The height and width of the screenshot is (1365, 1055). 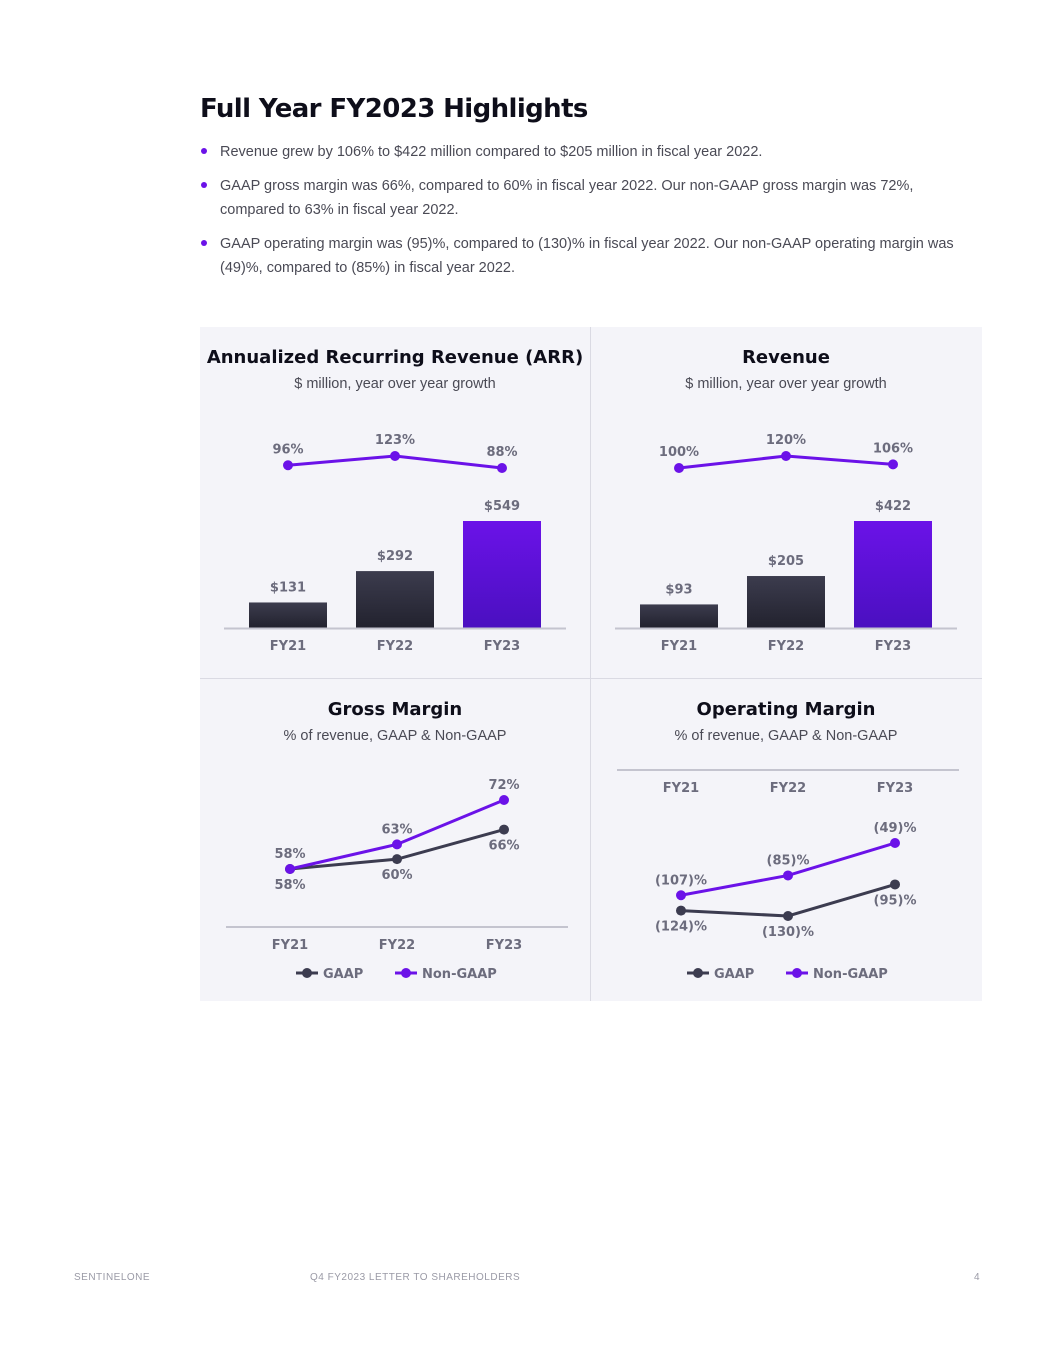 I want to click on chart-3-subtitle: % of revenue, GAAP & Non-GAAP, so click(x=786, y=736).